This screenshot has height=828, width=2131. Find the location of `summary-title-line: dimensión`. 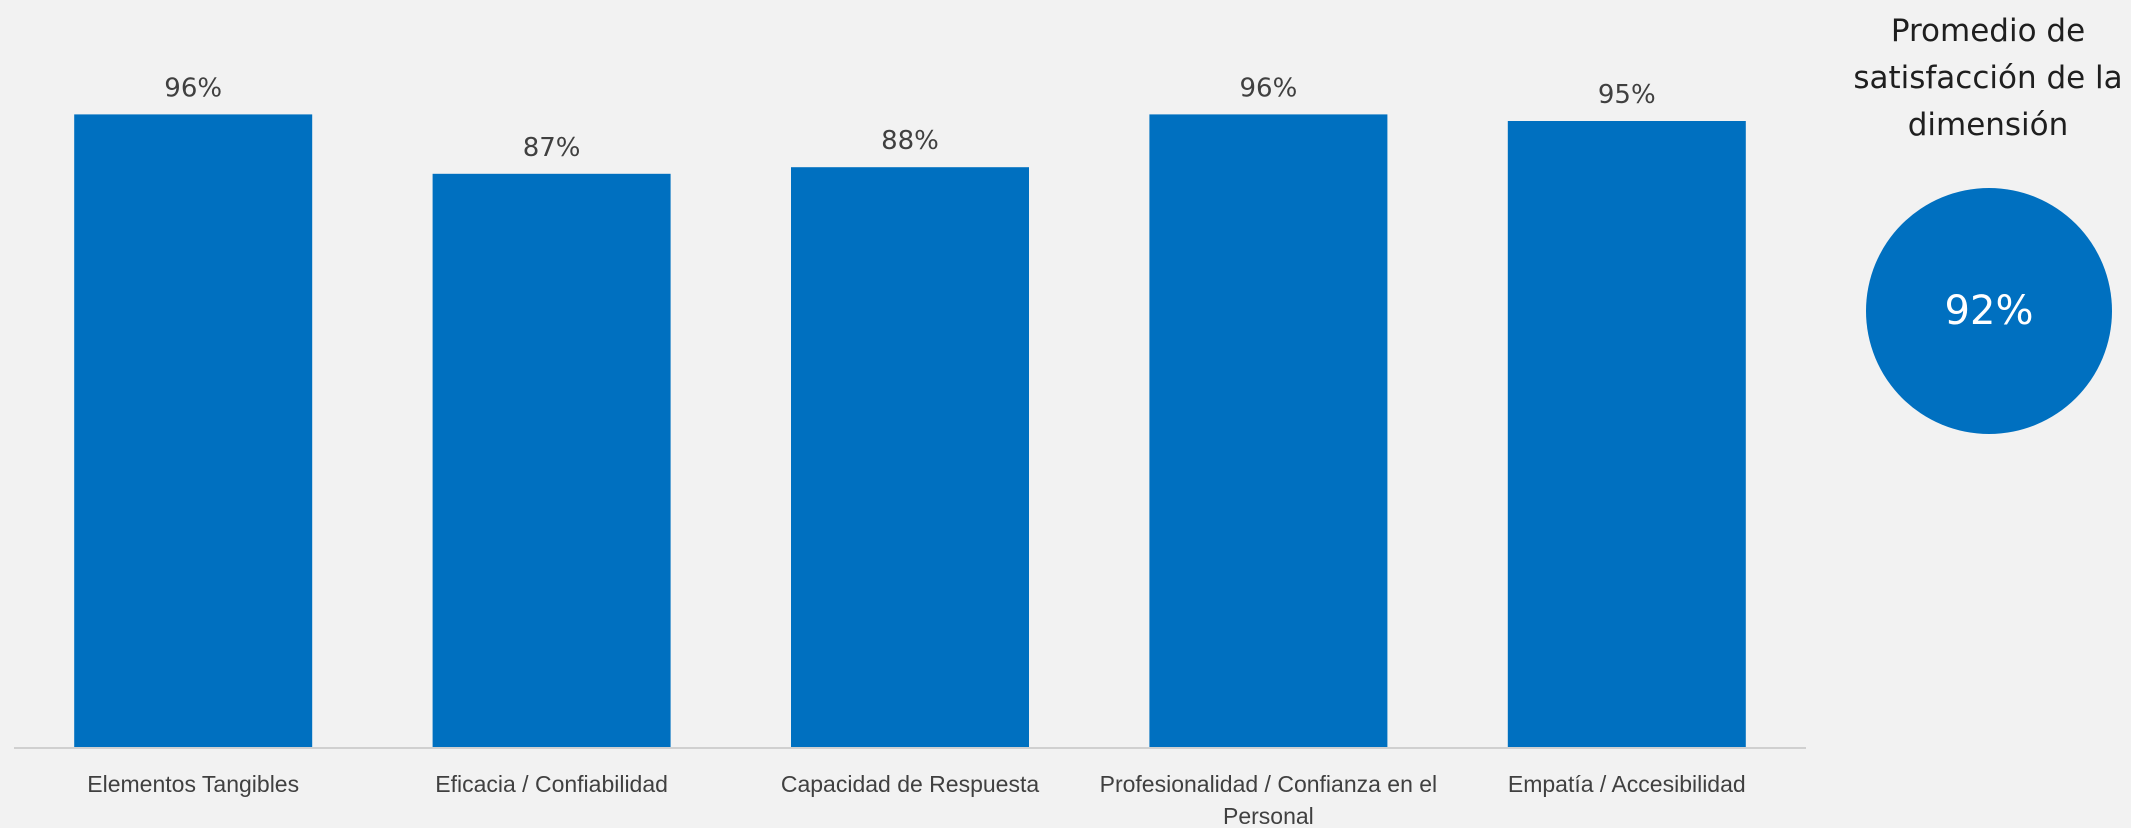

summary-title-line: dimensión is located at coordinates (1988, 125).